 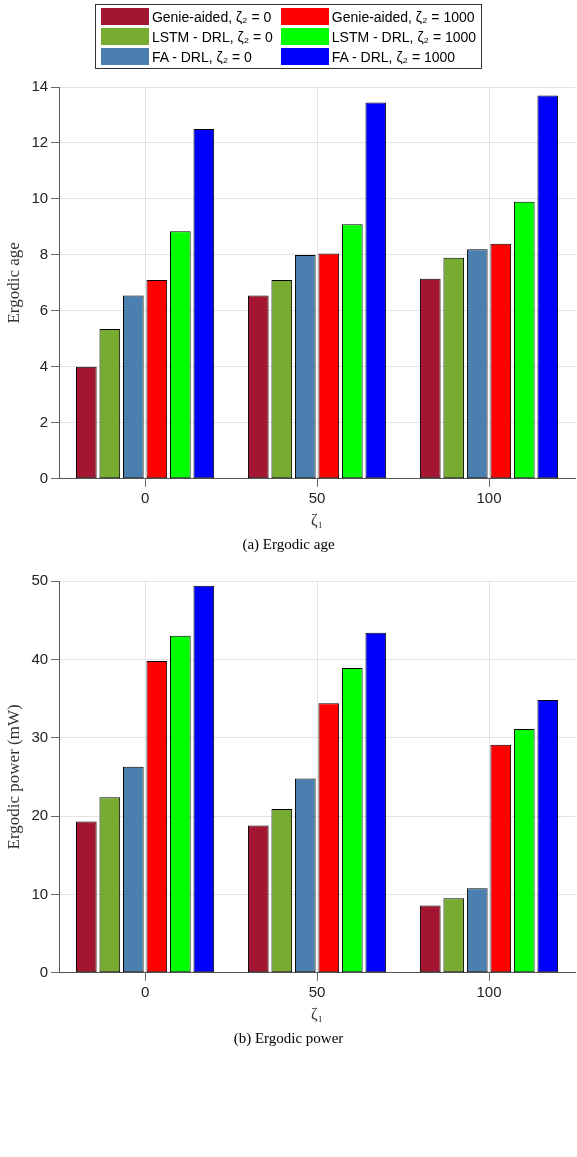 I want to click on y-tick-label: 4, so click(x=44, y=365).